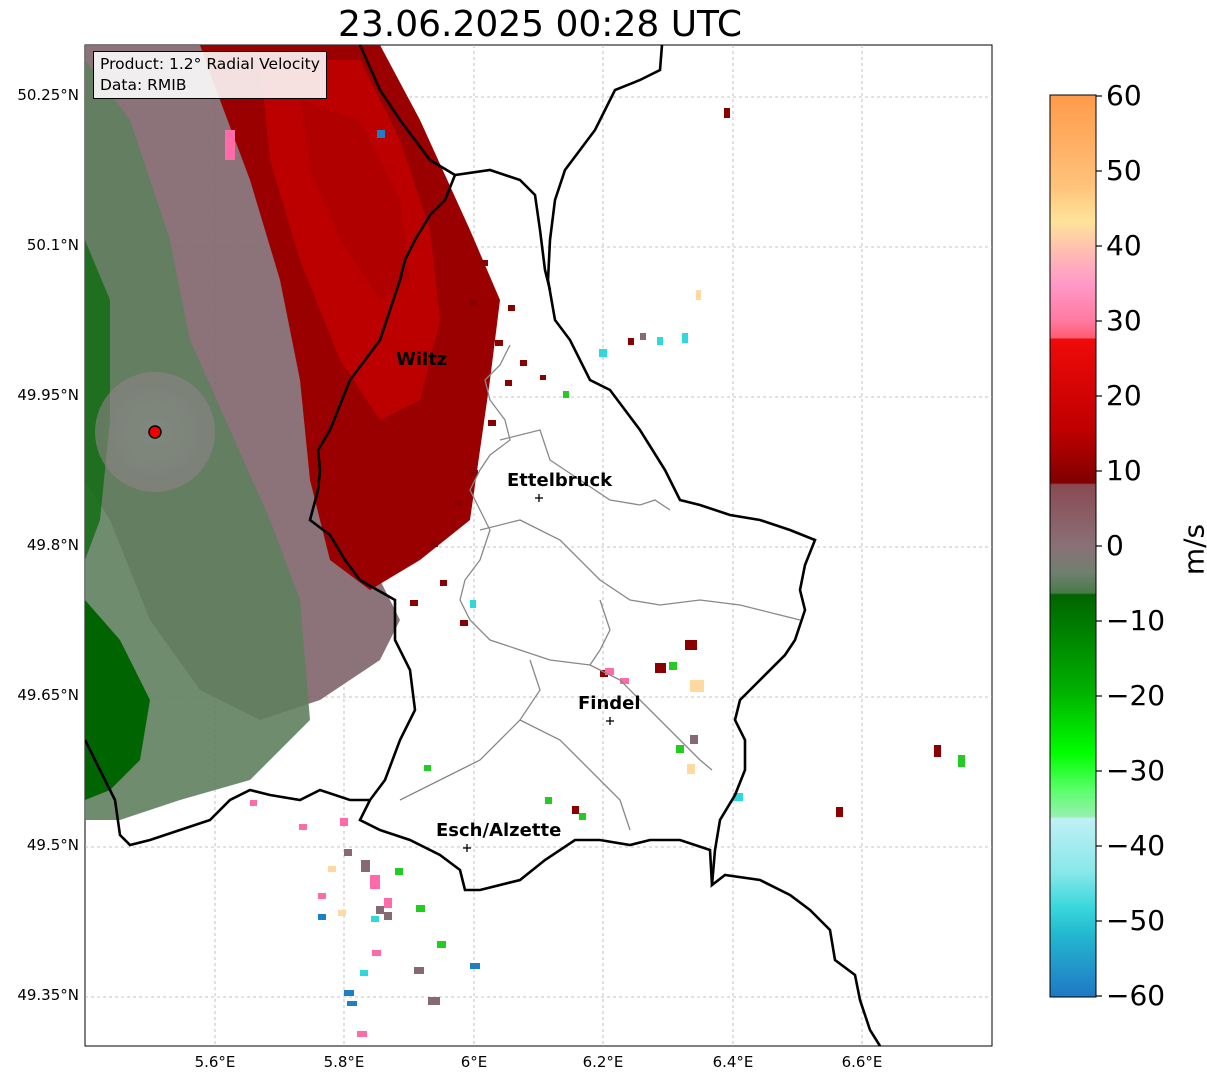  What do you see at coordinates (1115, 545) in the screenshot?
I see `colorbar-tick-label: 0` at bounding box center [1115, 545].